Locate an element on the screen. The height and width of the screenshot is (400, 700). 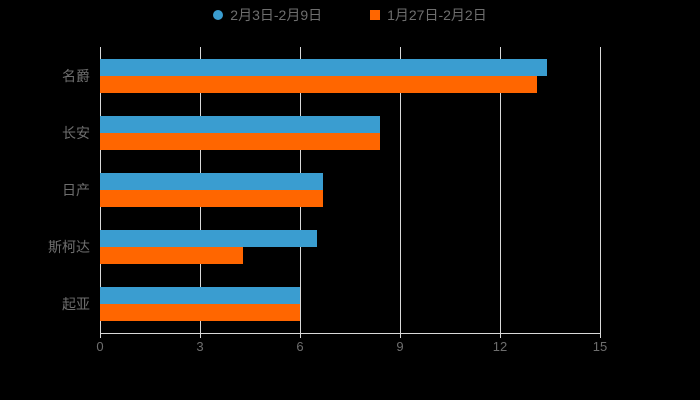
x-tick-label: 12 is located at coordinates (500, 346).